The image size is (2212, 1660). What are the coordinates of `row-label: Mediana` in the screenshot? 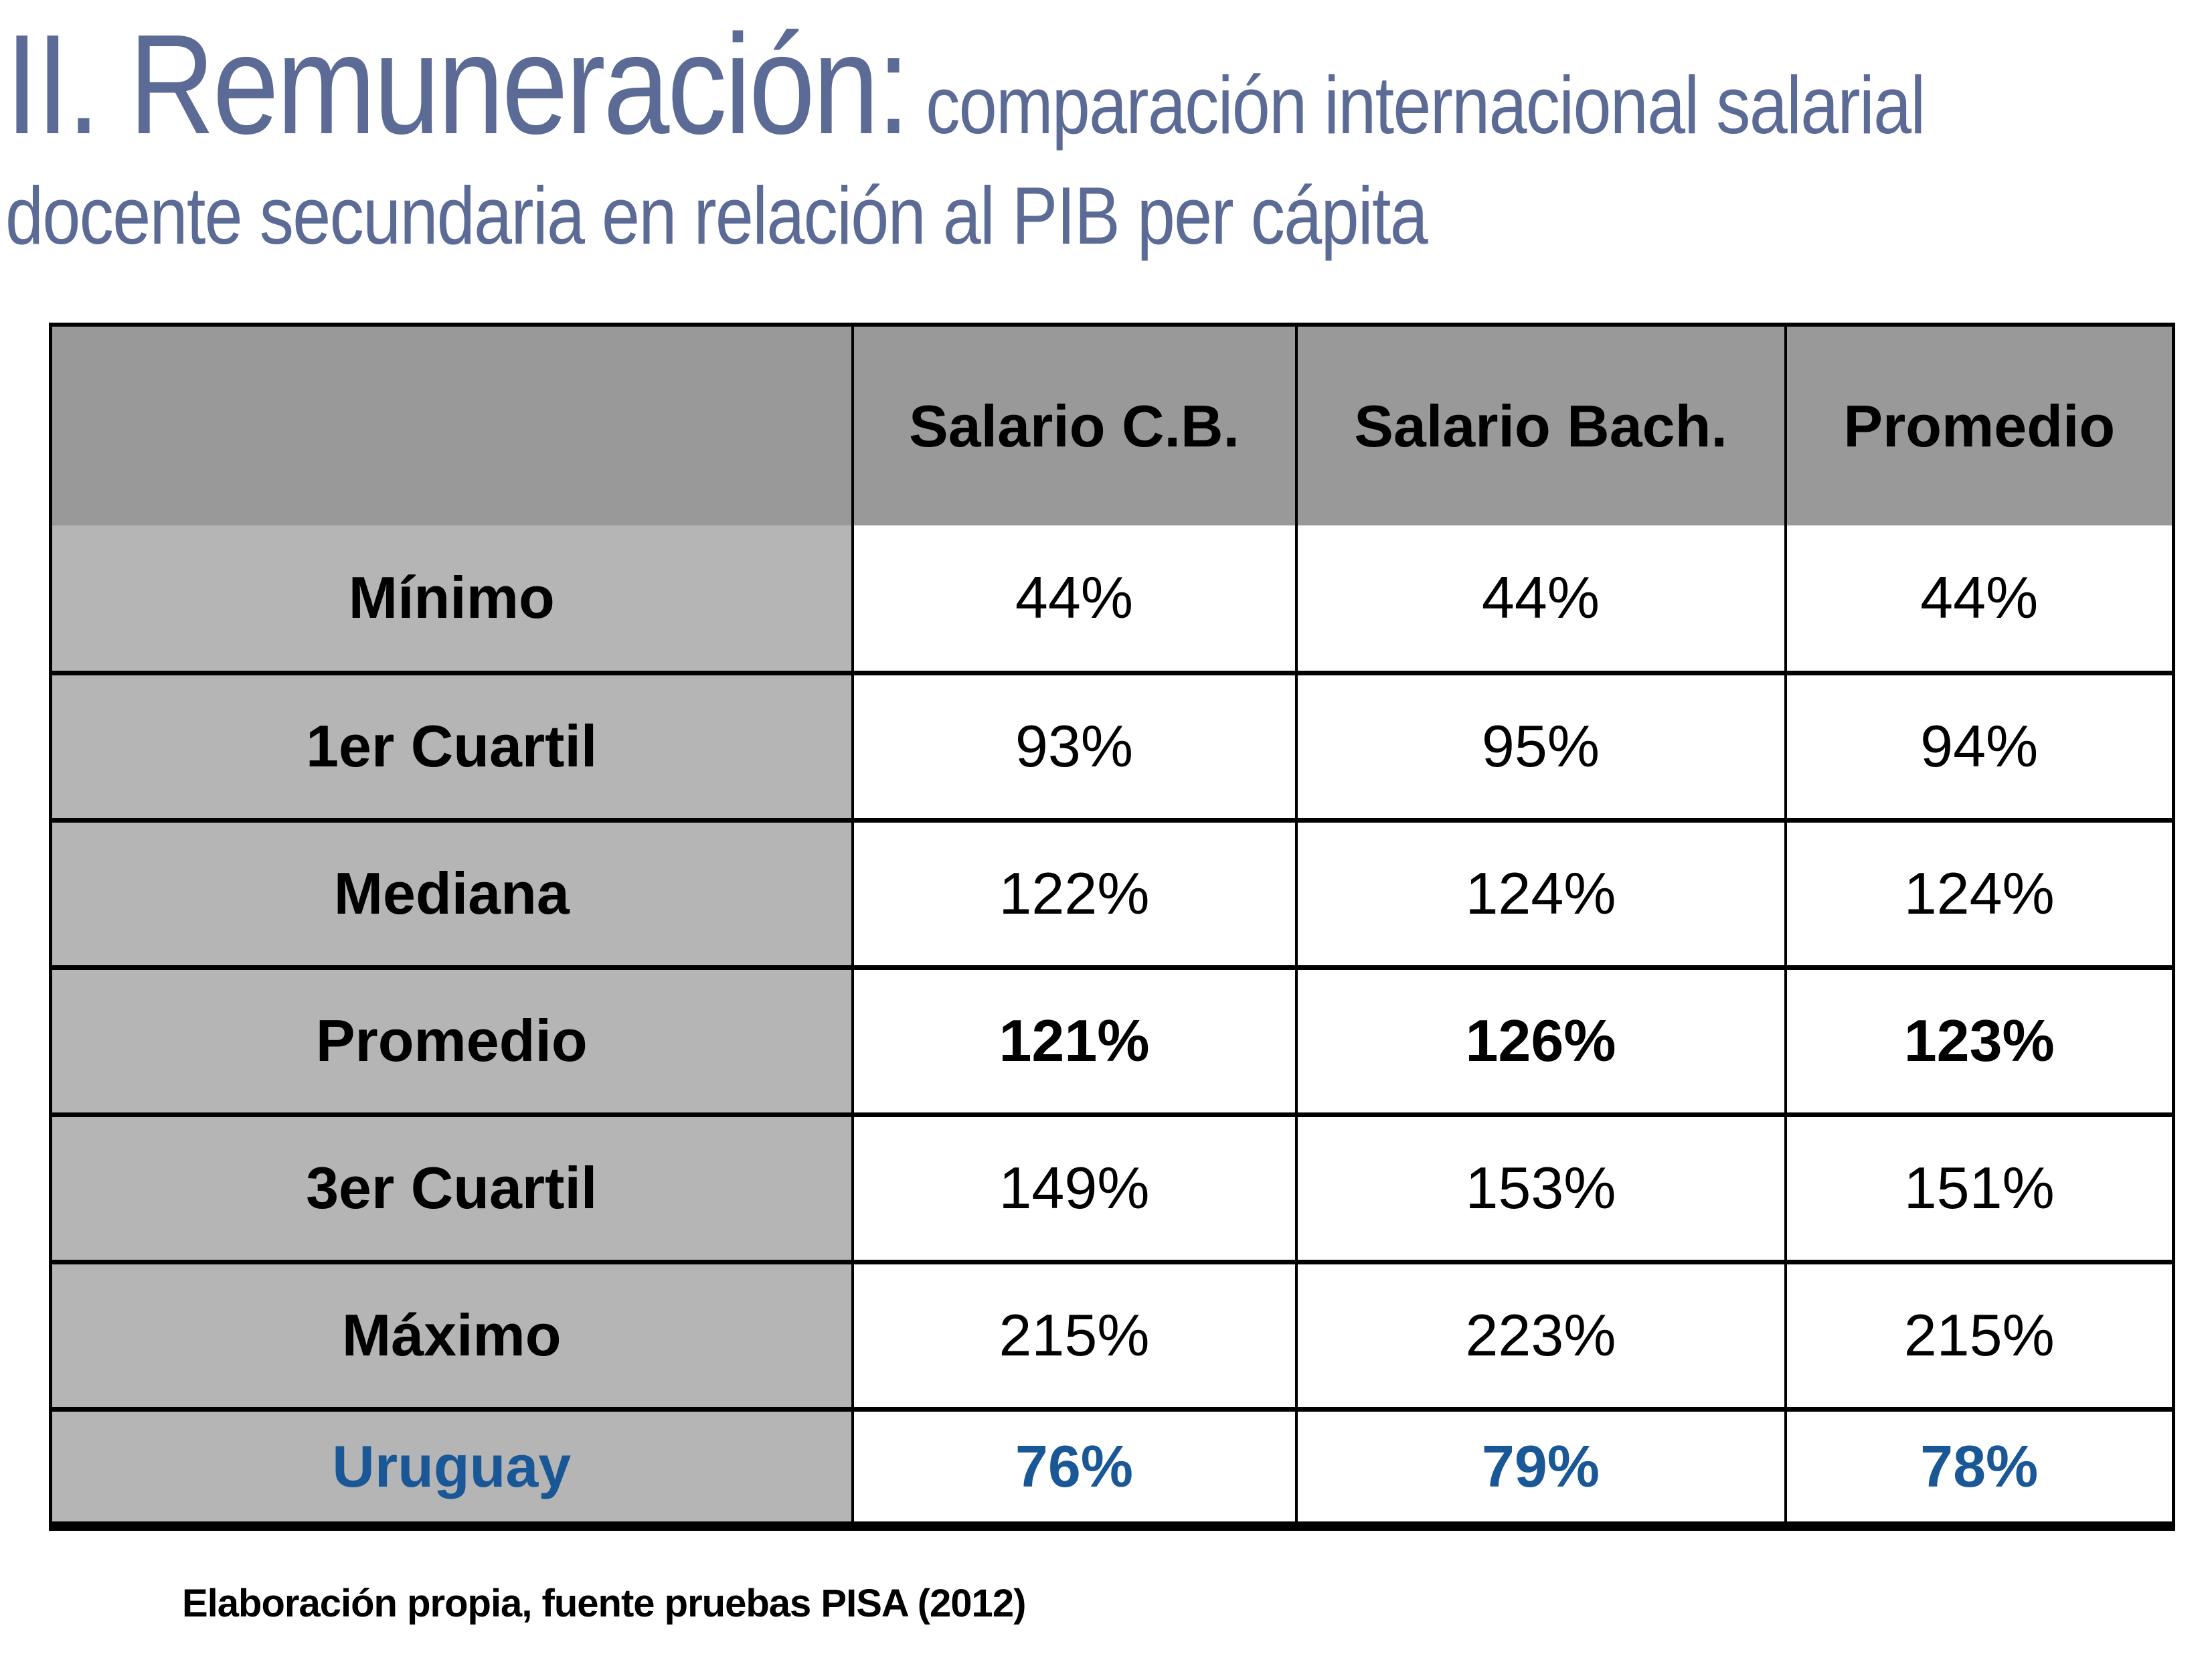 It's located at (451, 893).